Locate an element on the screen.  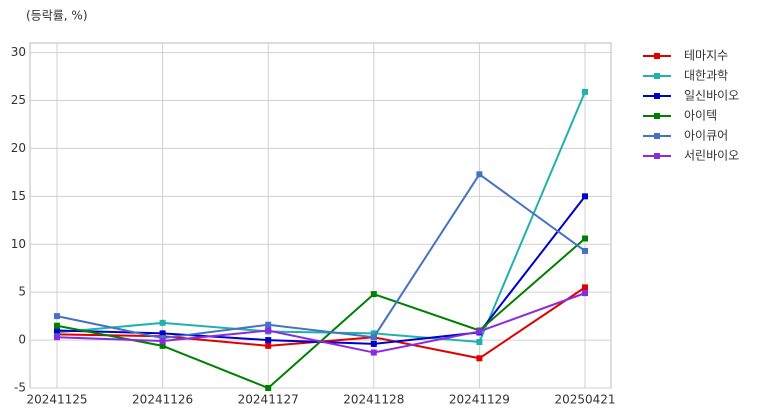
legend-label: 테마지수 is located at coordinates (706, 56).